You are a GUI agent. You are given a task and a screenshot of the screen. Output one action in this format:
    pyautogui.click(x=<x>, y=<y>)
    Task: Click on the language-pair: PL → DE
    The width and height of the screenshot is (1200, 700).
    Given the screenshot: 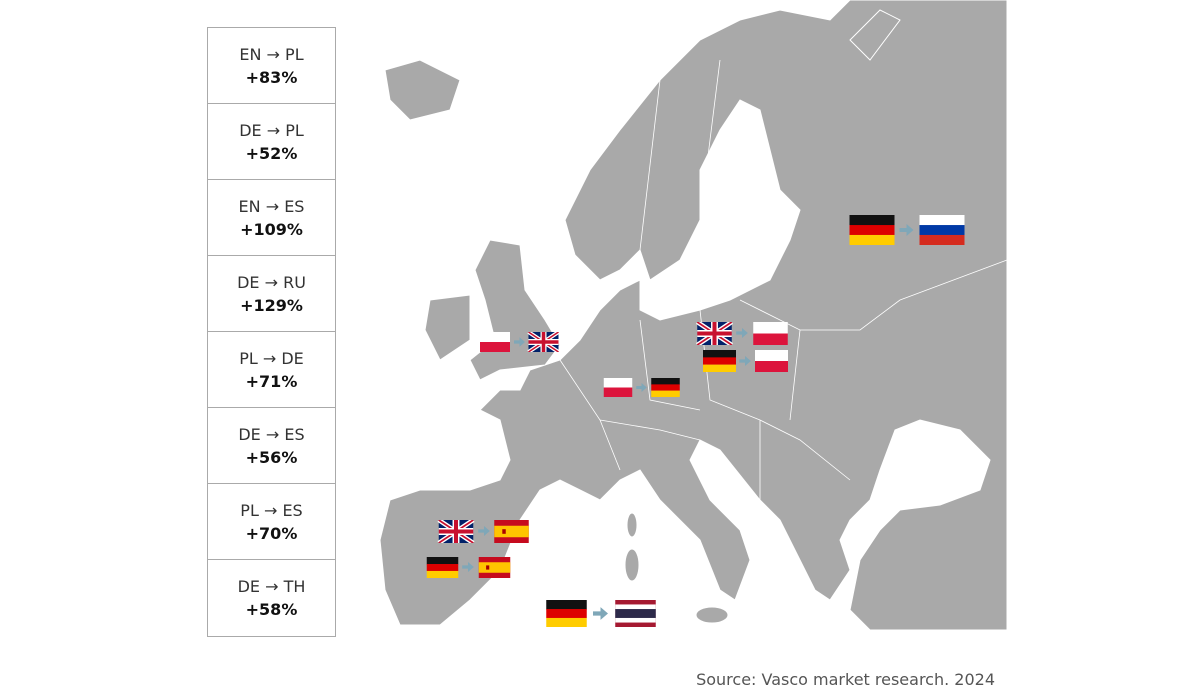 What is the action you would take?
    pyautogui.click(x=271, y=358)
    